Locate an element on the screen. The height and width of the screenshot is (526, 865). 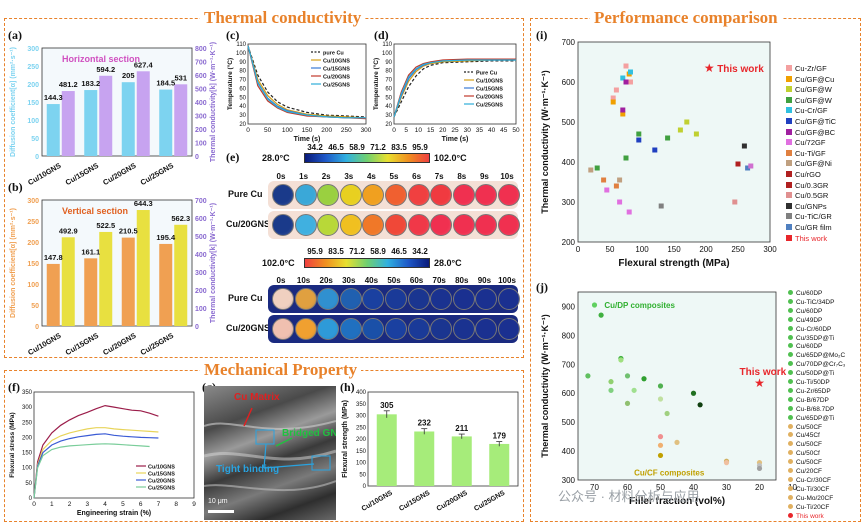
legend-text: Cu/35DP@Ti is located at coordinates (815, 338).